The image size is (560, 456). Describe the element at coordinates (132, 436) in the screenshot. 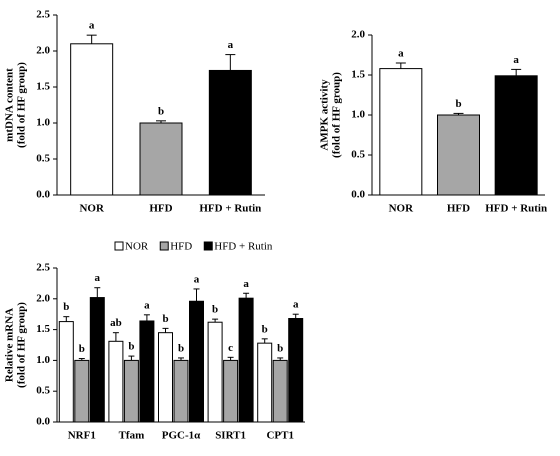

I see `x-tick-label: Tfam` at that location.